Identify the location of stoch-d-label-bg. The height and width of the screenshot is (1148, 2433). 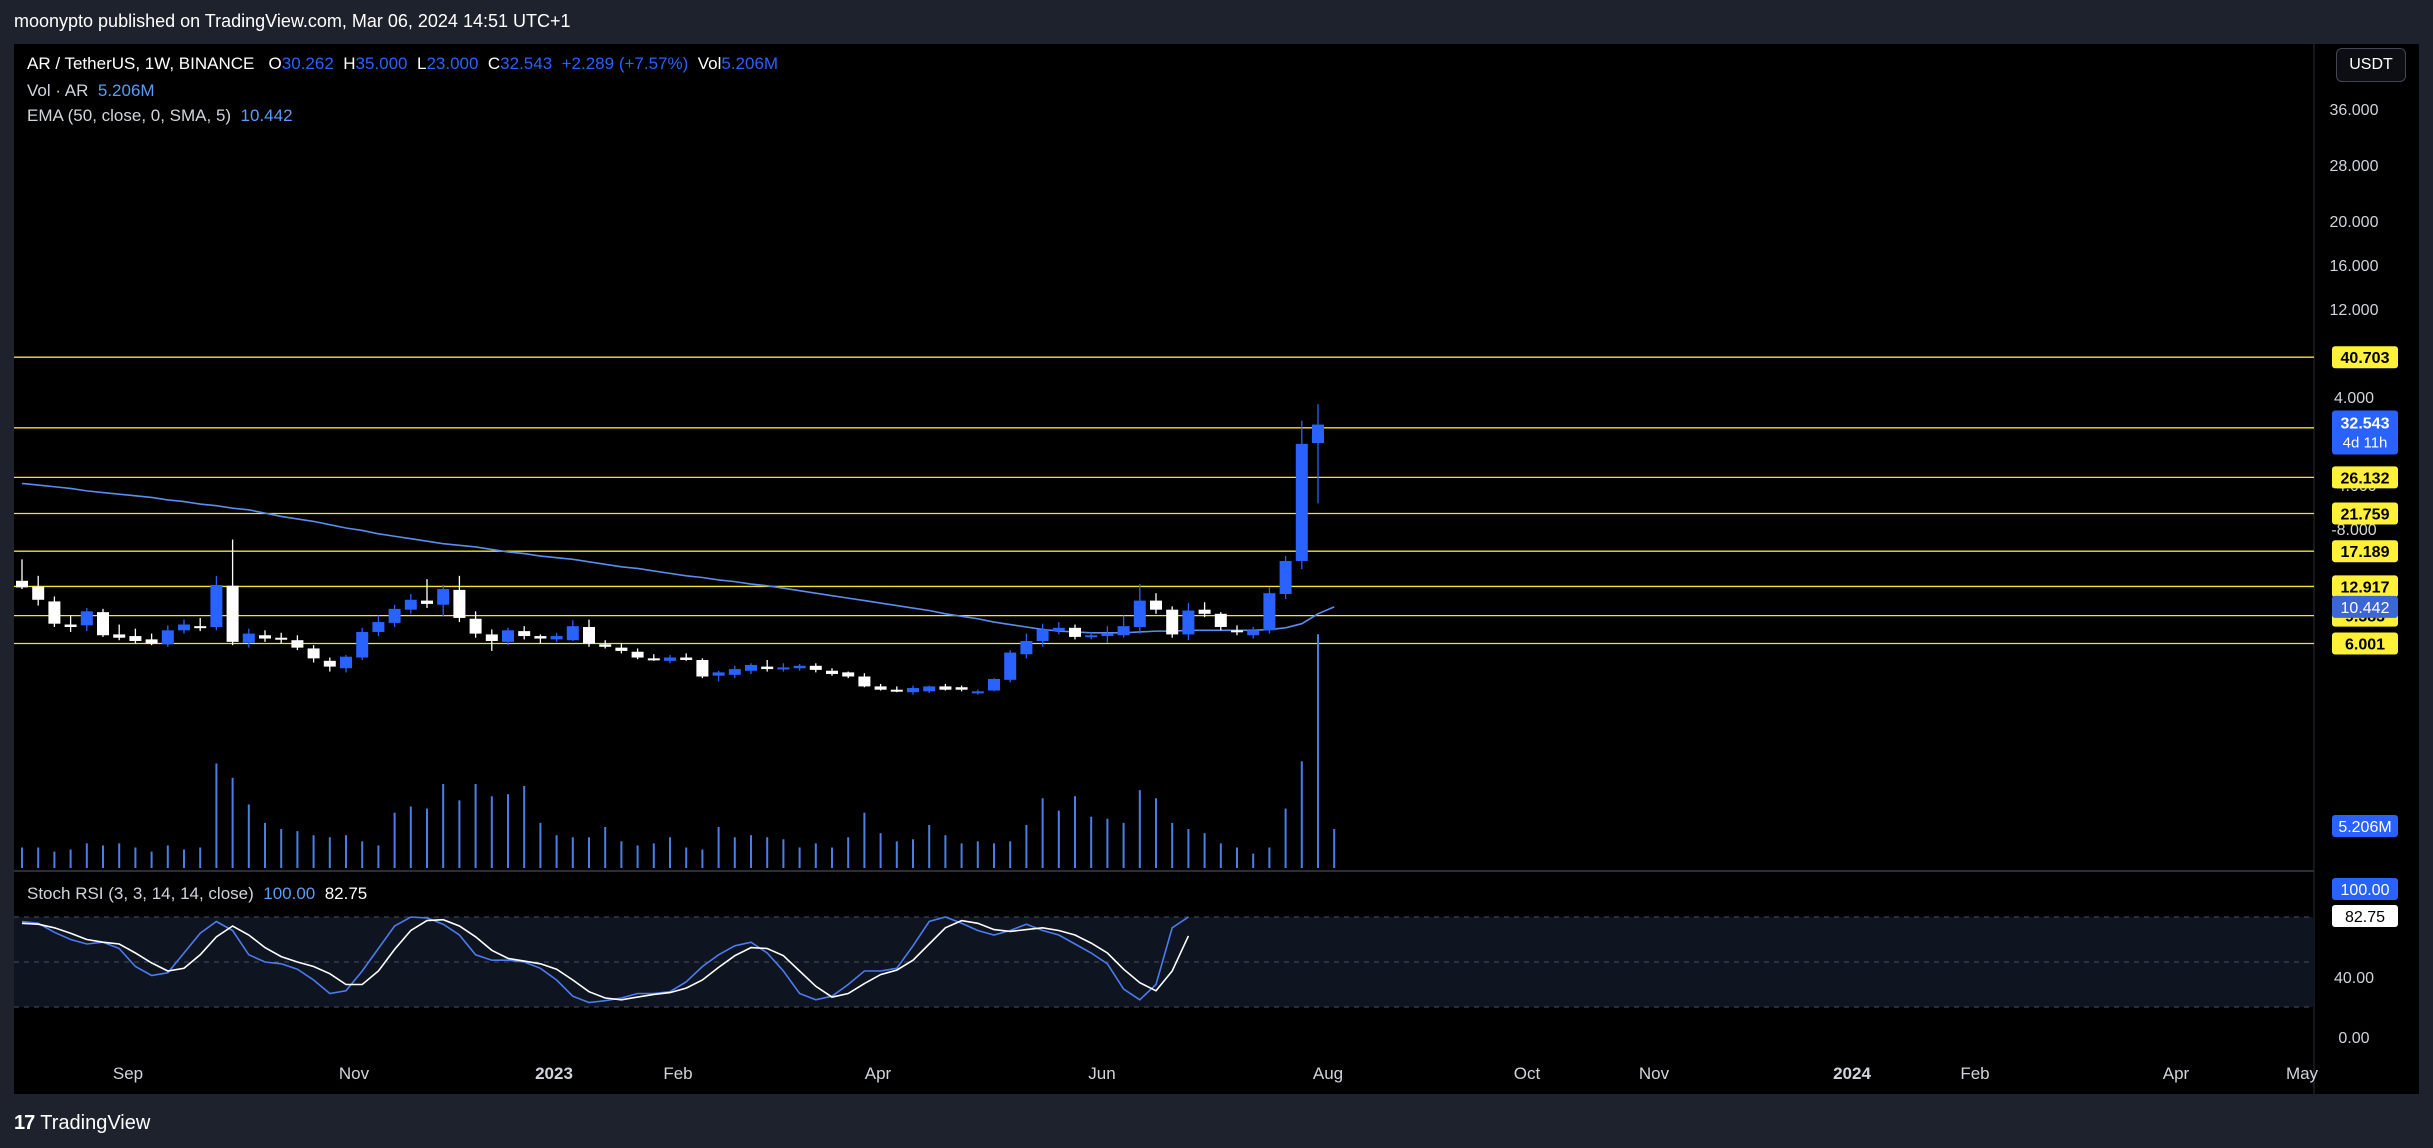
(2365, 916).